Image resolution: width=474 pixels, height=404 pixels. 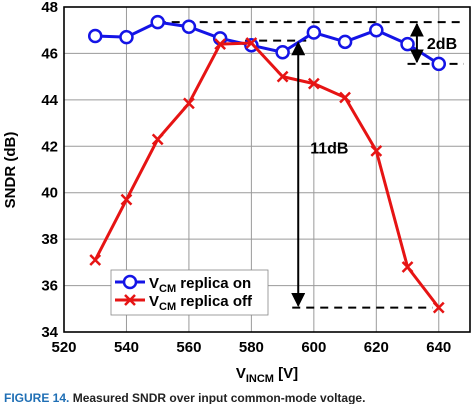 What do you see at coordinates (126, 347) in the screenshot?
I see `x-tick-label: 540` at bounding box center [126, 347].